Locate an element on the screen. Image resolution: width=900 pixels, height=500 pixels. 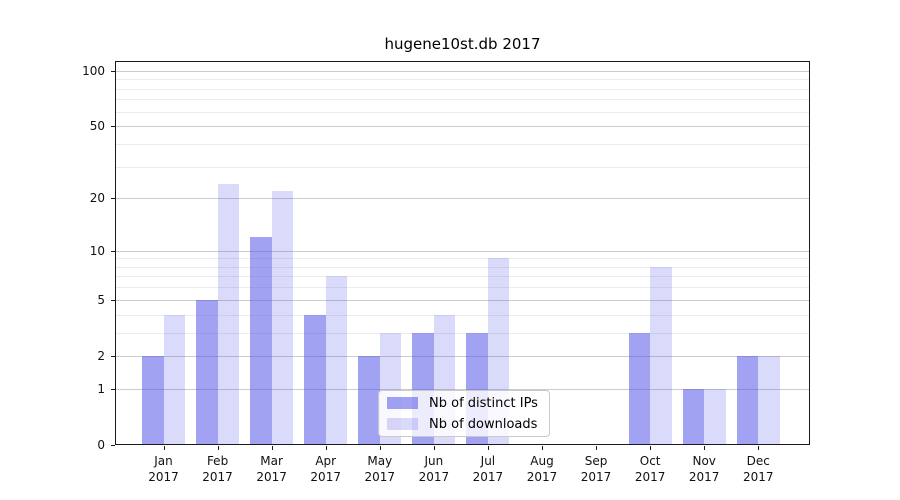
y-tick-label-50: 50 is located at coordinates (97, 126).